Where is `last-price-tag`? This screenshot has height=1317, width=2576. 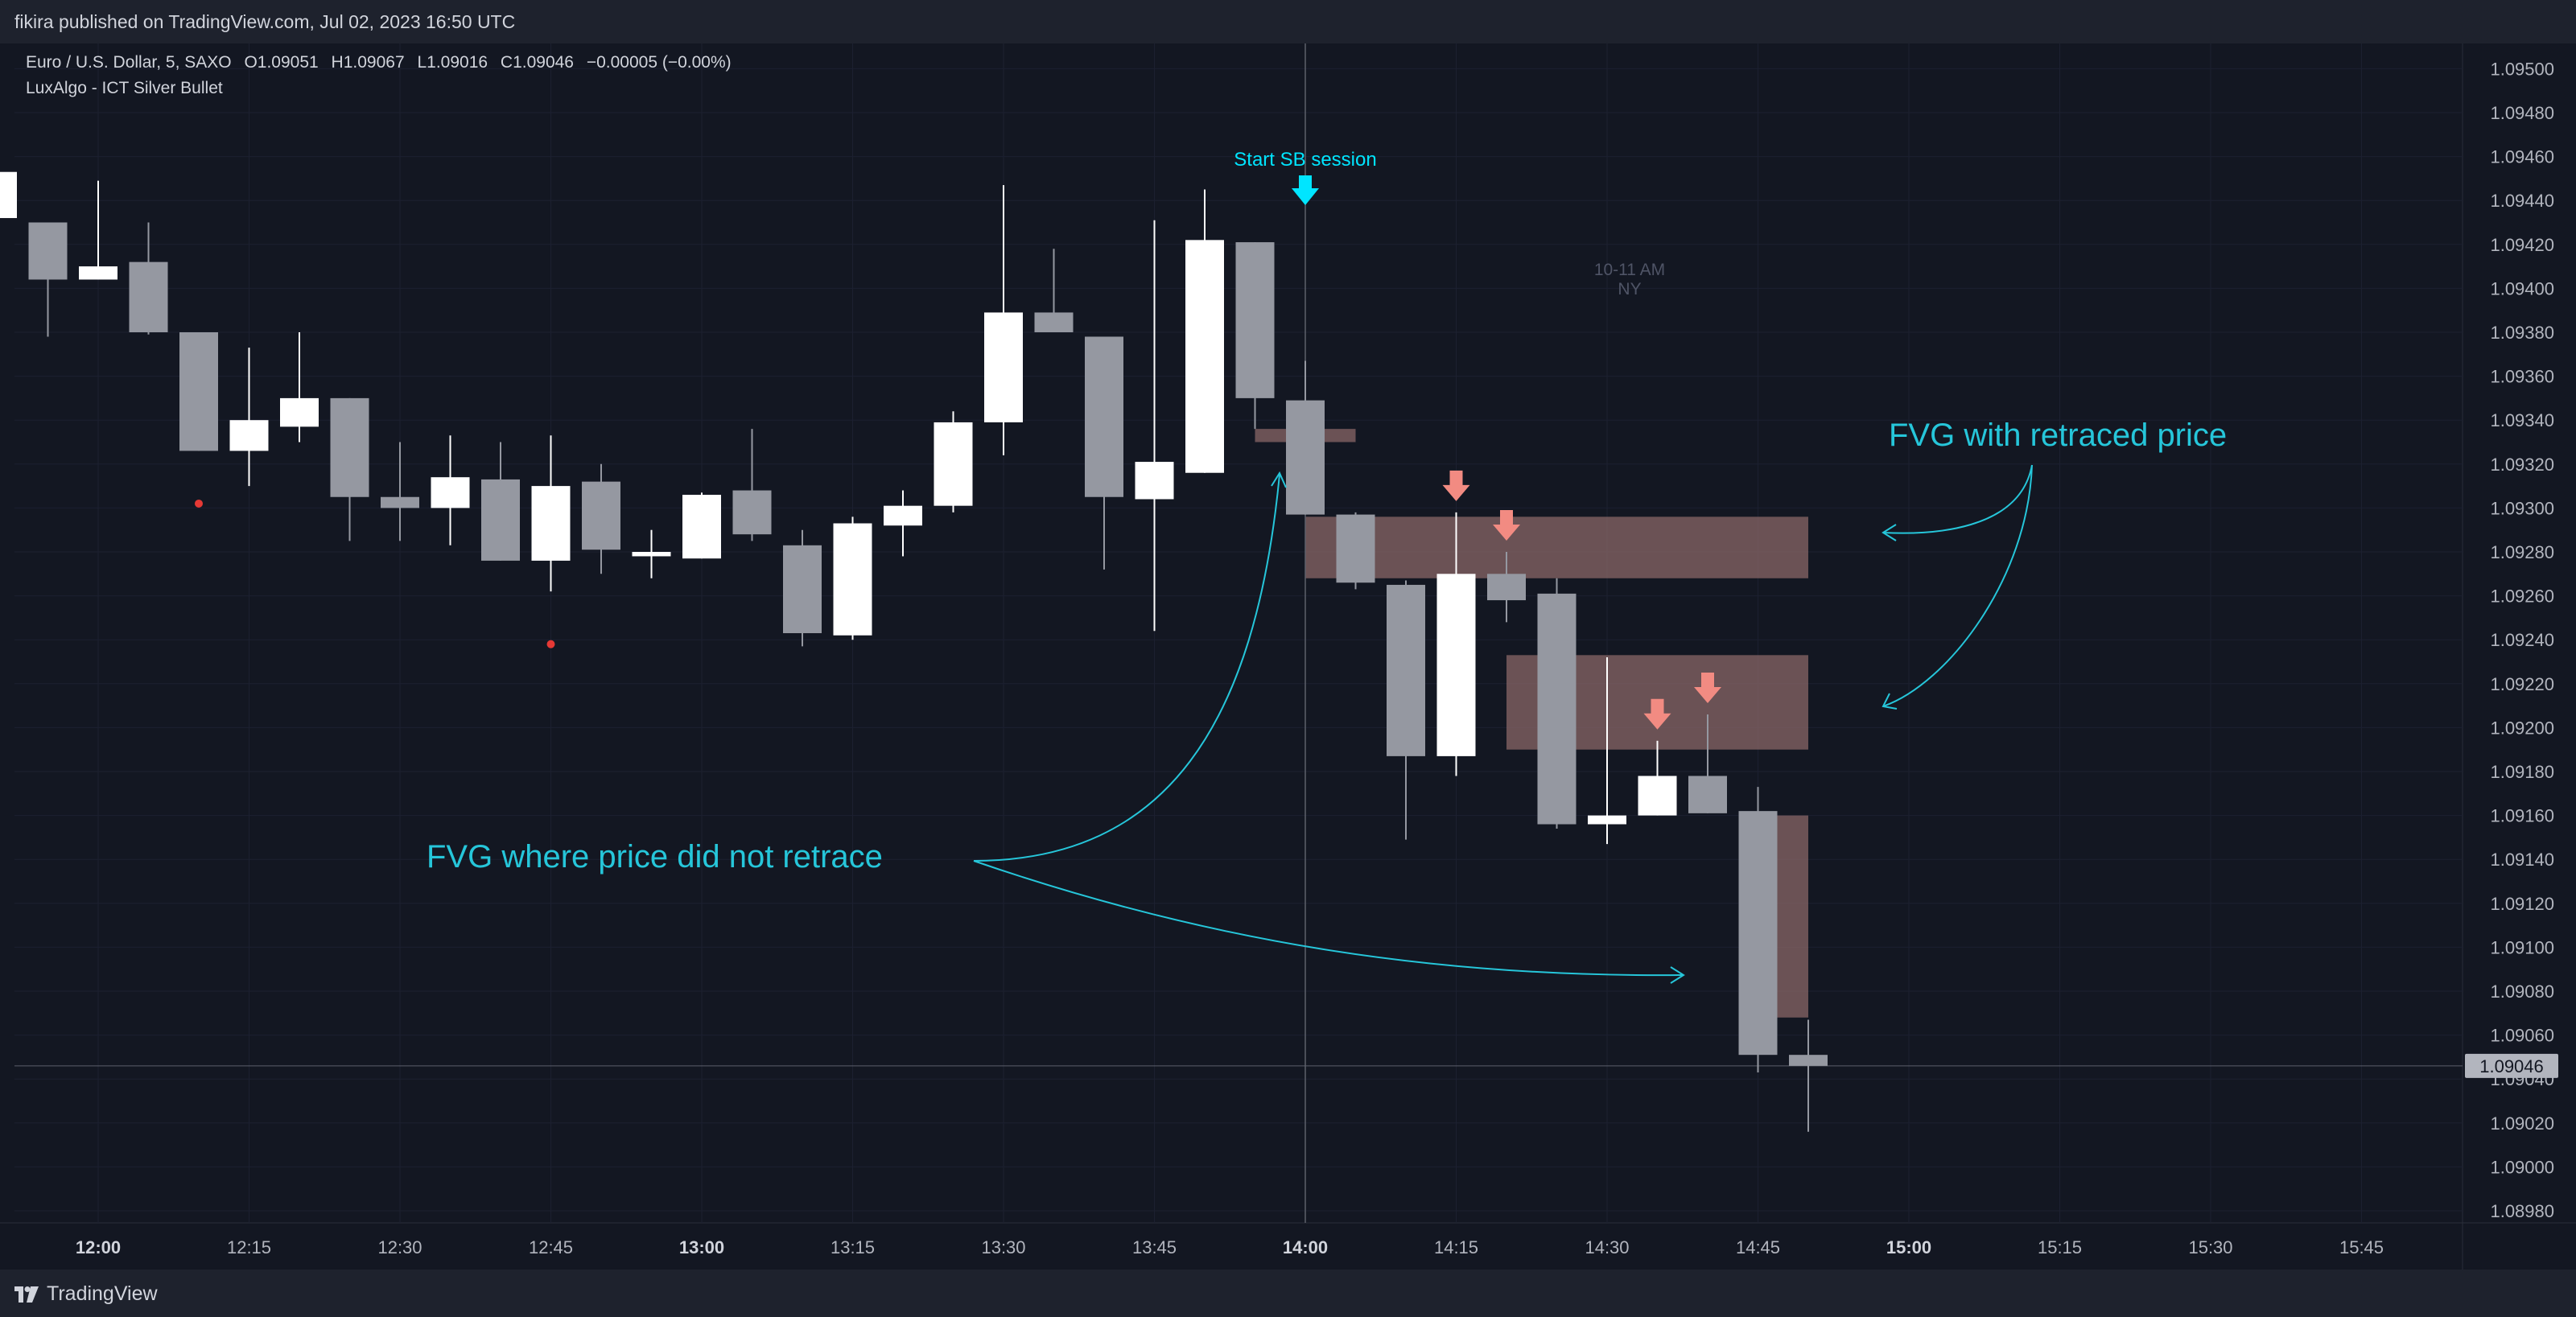
last-price-tag is located at coordinates (2511, 1065).